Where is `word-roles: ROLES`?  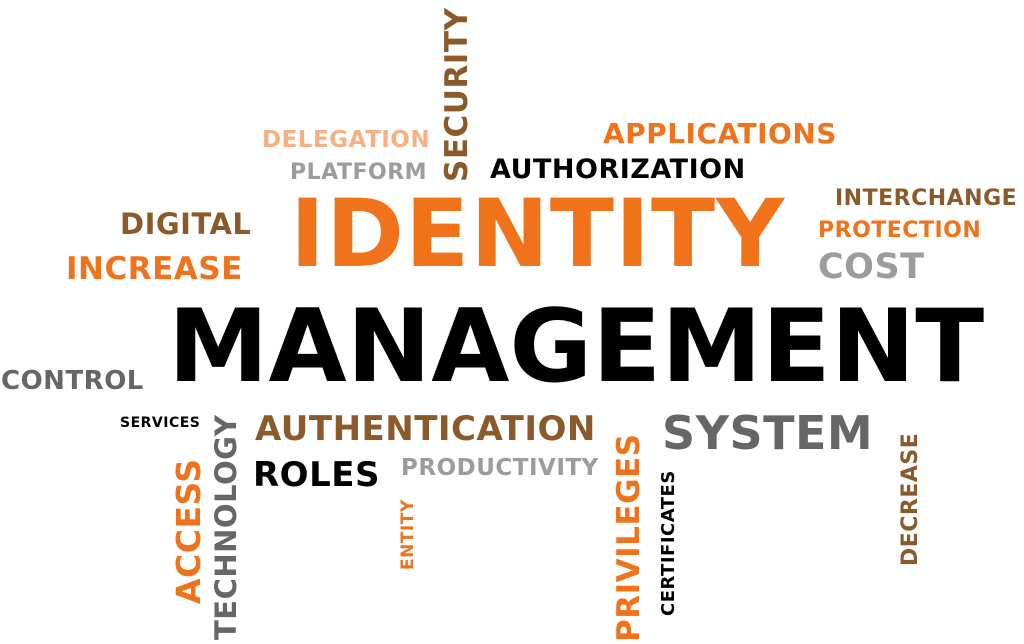 word-roles: ROLES is located at coordinates (316, 475).